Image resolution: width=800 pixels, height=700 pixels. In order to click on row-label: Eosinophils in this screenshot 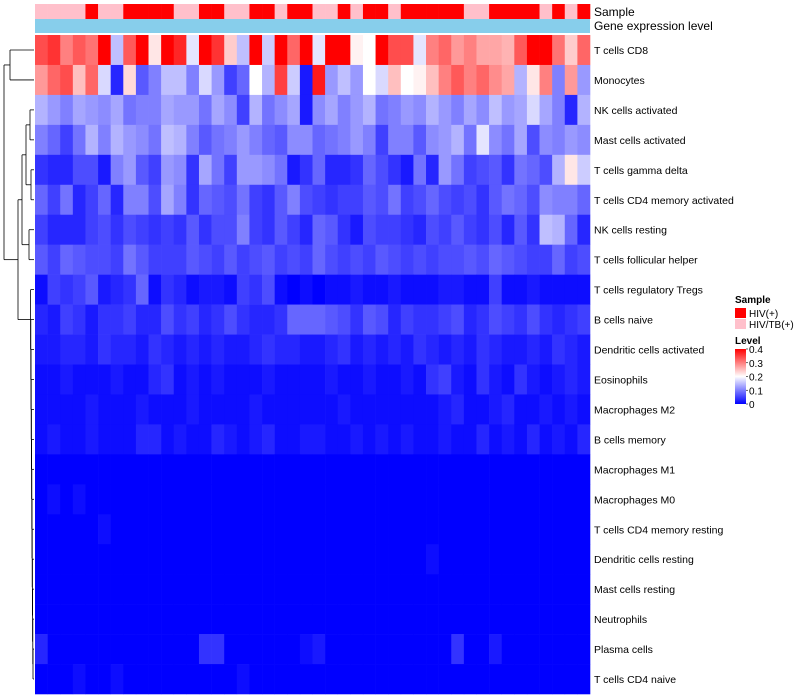, I will do `click(621, 380)`.